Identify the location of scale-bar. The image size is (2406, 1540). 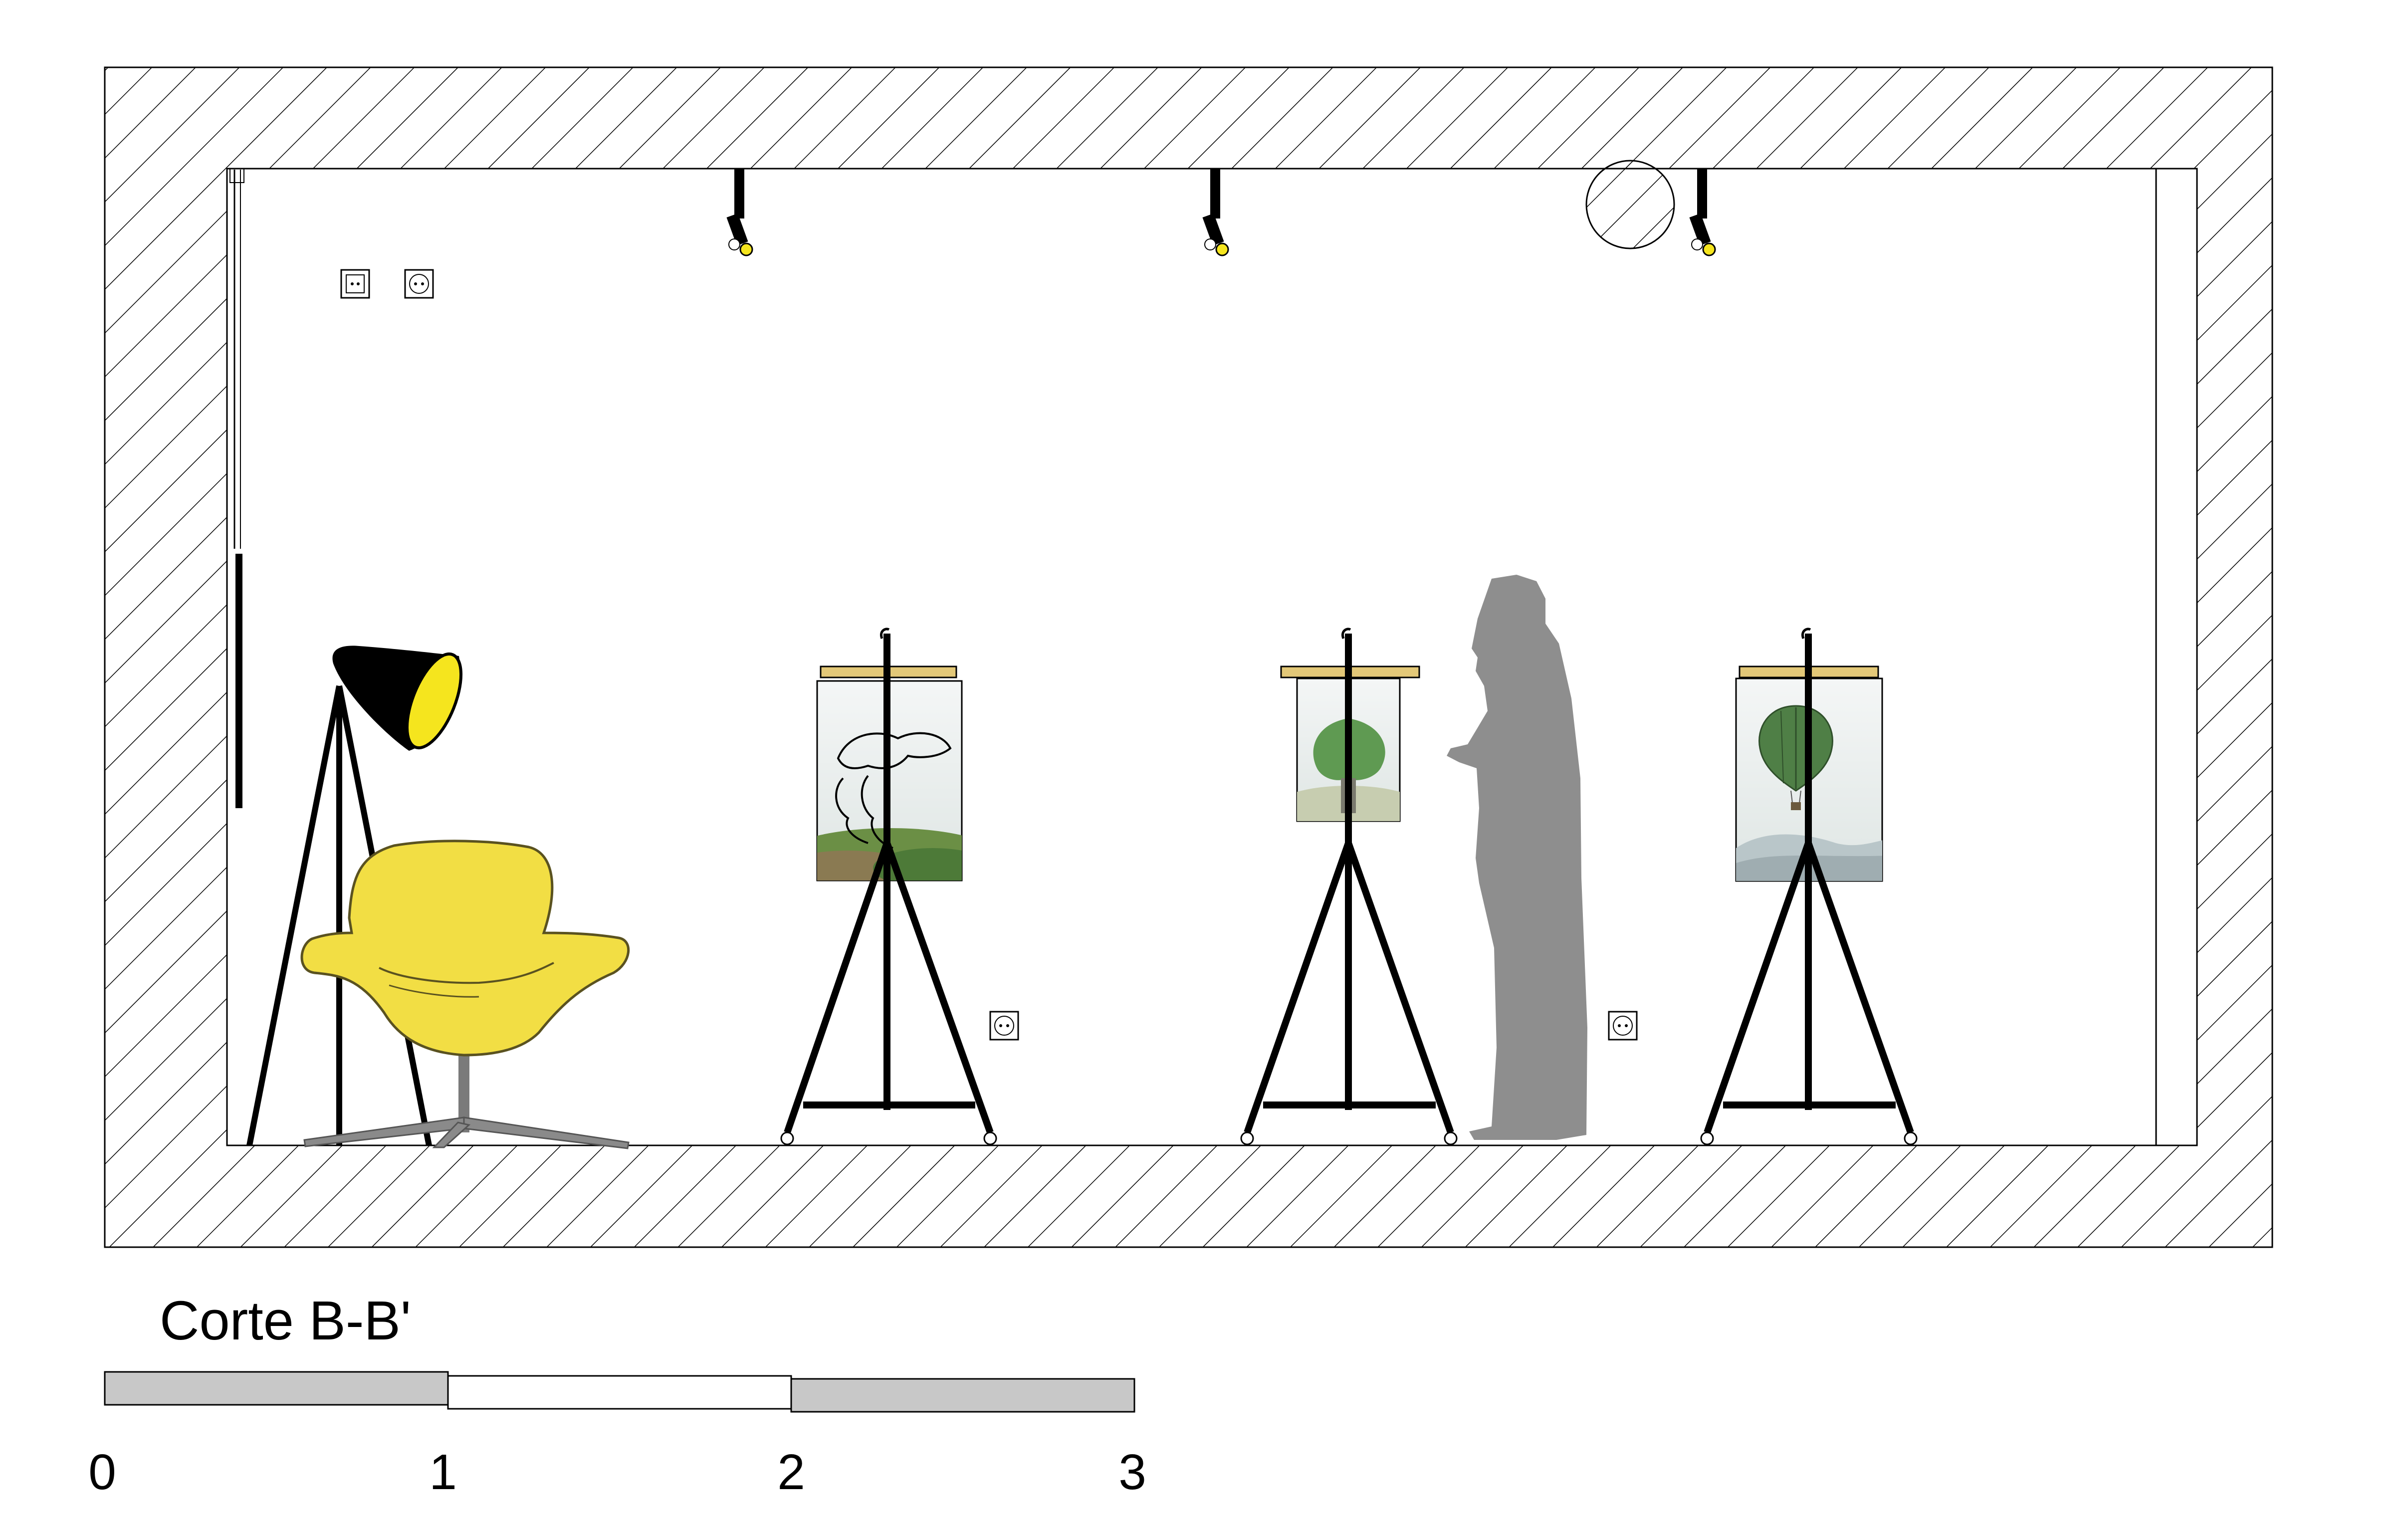
(620, 1392).